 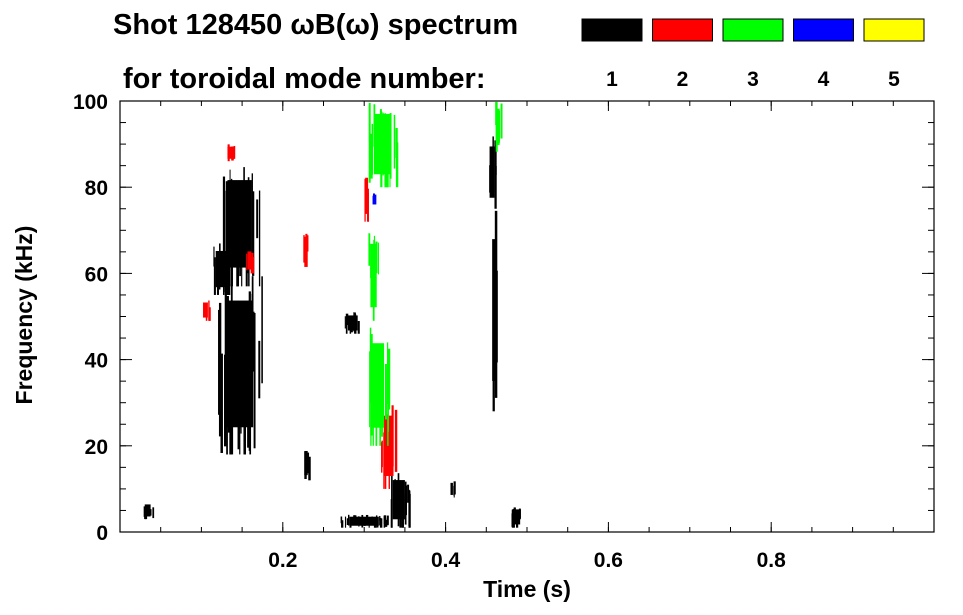 I want to click on x-tick-label: 0.8, so click(x=772, y=560).